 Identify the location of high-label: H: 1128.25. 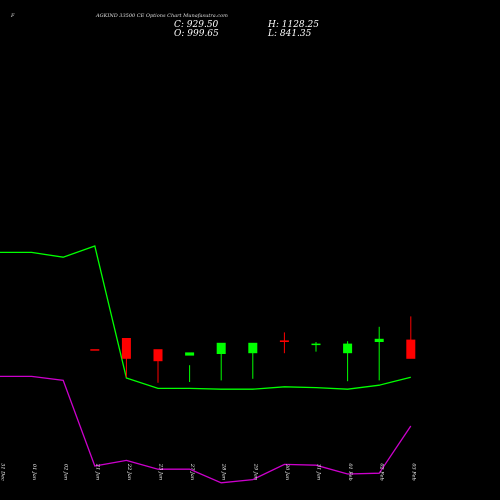
(293, 25).